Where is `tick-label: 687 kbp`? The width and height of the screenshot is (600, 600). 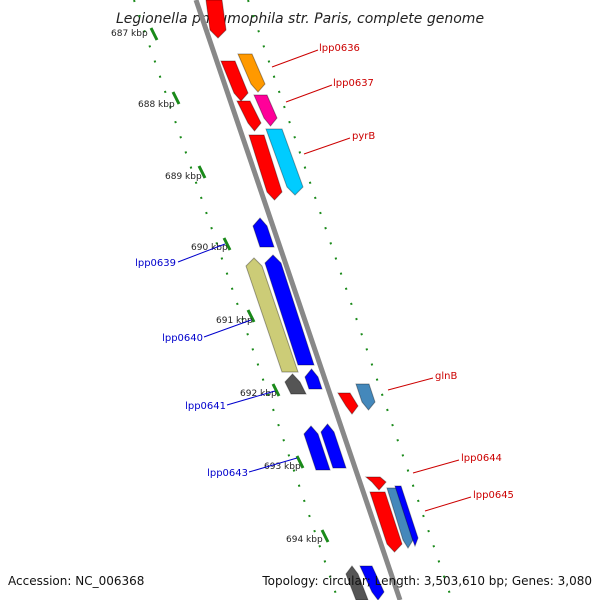 tick-label: 687 kbp is located at coordinates (129, 34).